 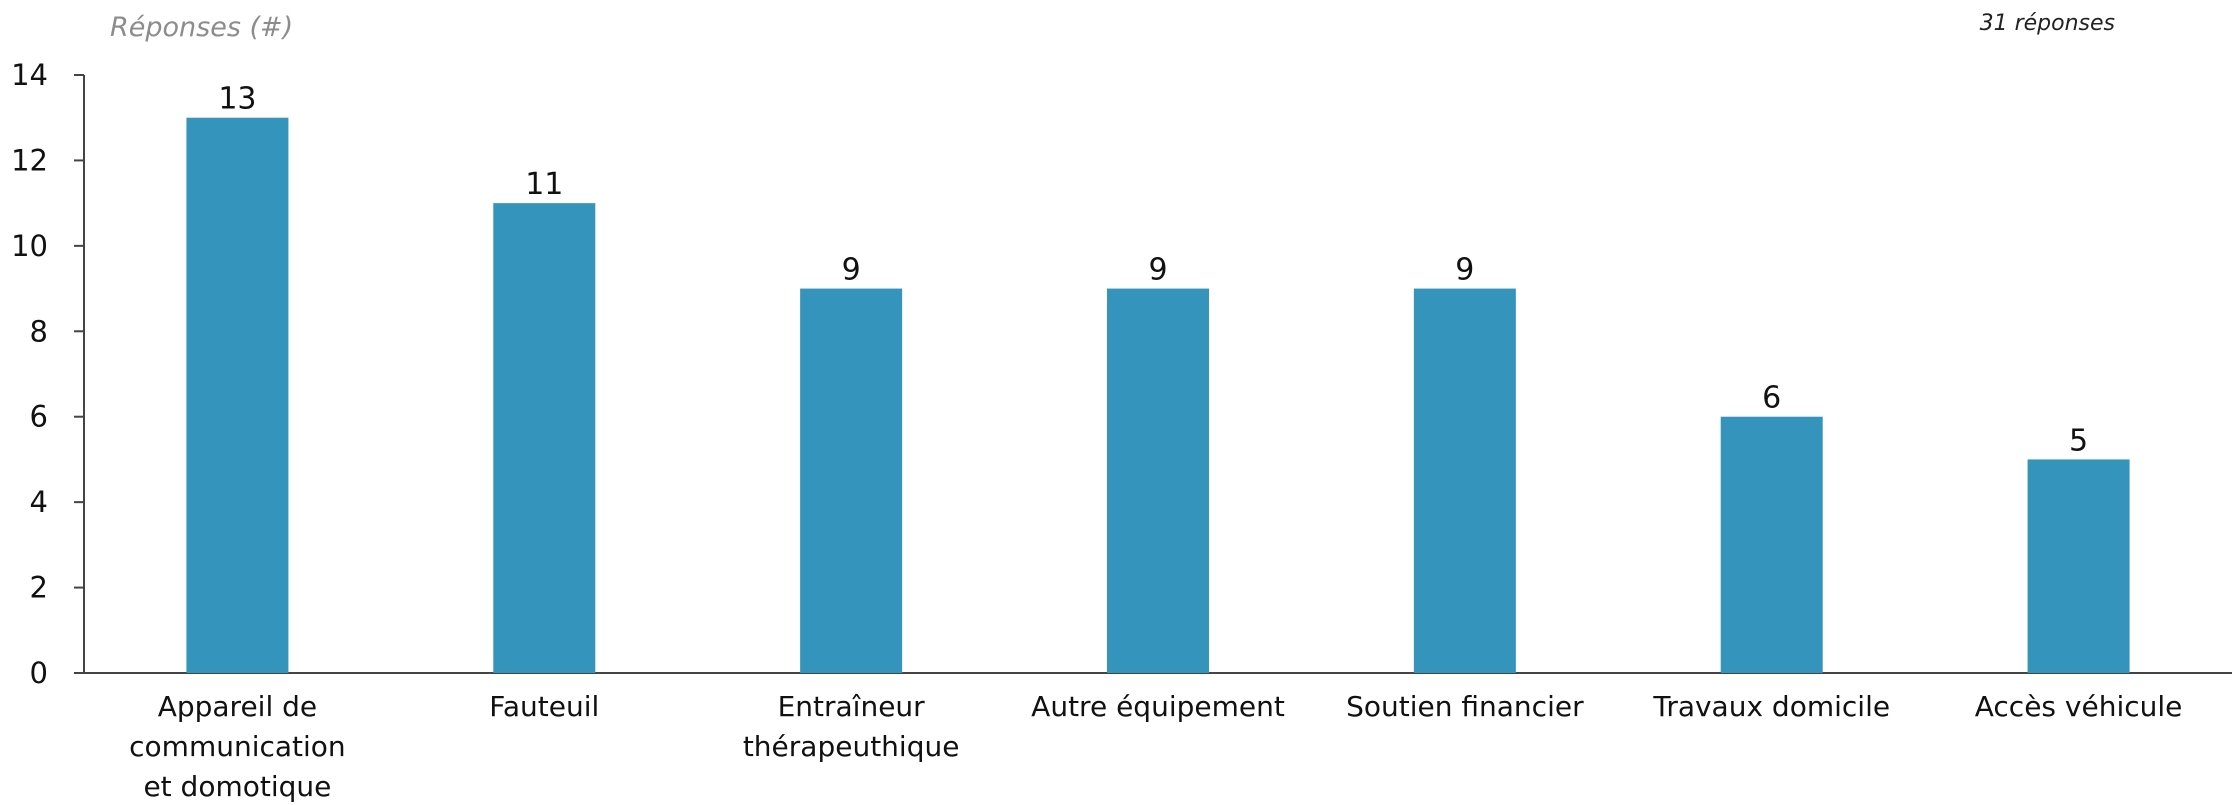 I want to click on x-category-label-line: et domotique, so click(x=237, y=786).